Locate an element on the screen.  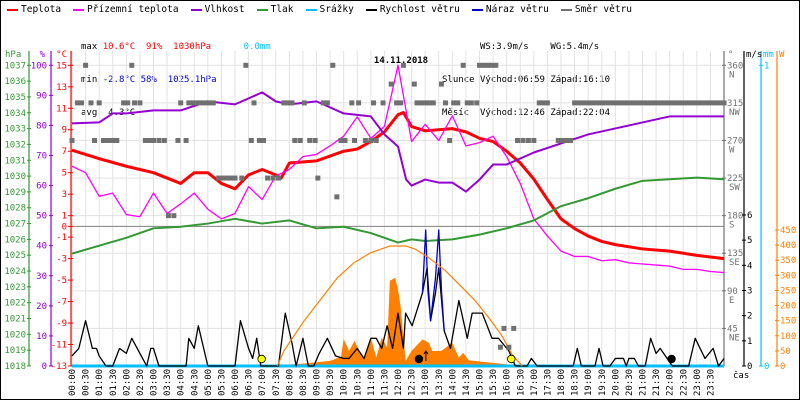
max-rain: 0.0mm is located at coordinates (257, 47).